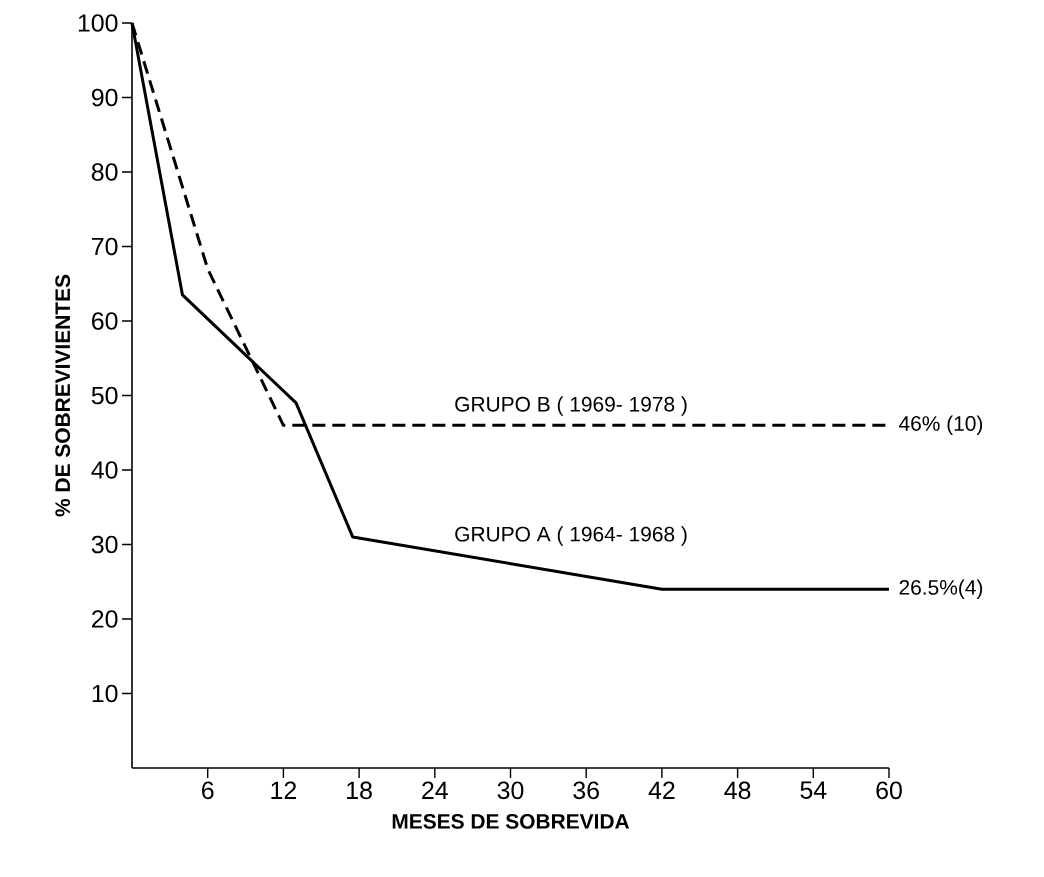 This screenshot has width=1044, height=877. What do you see at coordinates (511, 821) in the screenshot?
I see `x-axis-title: MESES DE SOBREVIDA` at bounding box center [511, 821].